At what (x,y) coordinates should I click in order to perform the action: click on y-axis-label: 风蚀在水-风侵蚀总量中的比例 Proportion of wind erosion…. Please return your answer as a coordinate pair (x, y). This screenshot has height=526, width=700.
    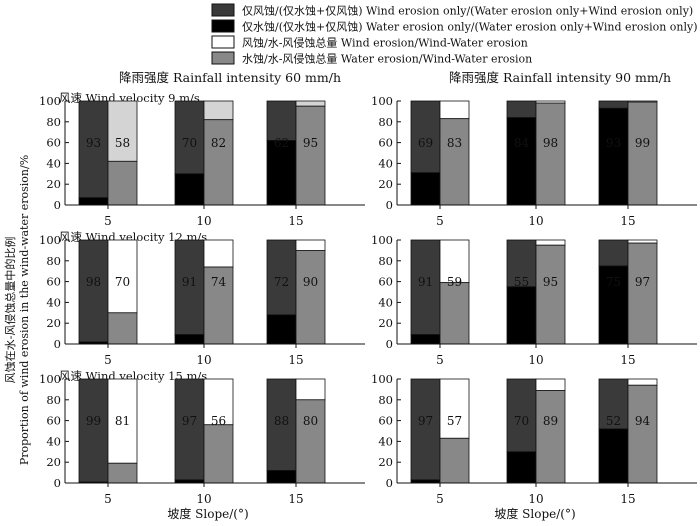
    Looking at the image, I should click on (17, 310).